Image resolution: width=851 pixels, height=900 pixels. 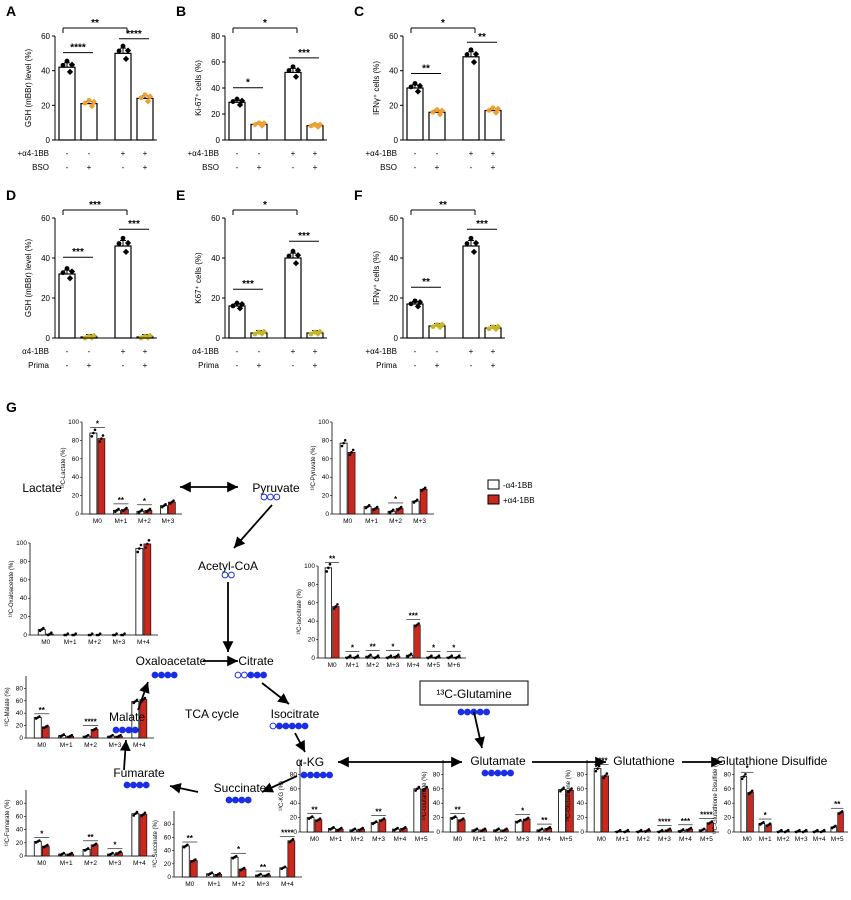 I want to click on arrow-fumarate-malate, so click(x=125, y=755).